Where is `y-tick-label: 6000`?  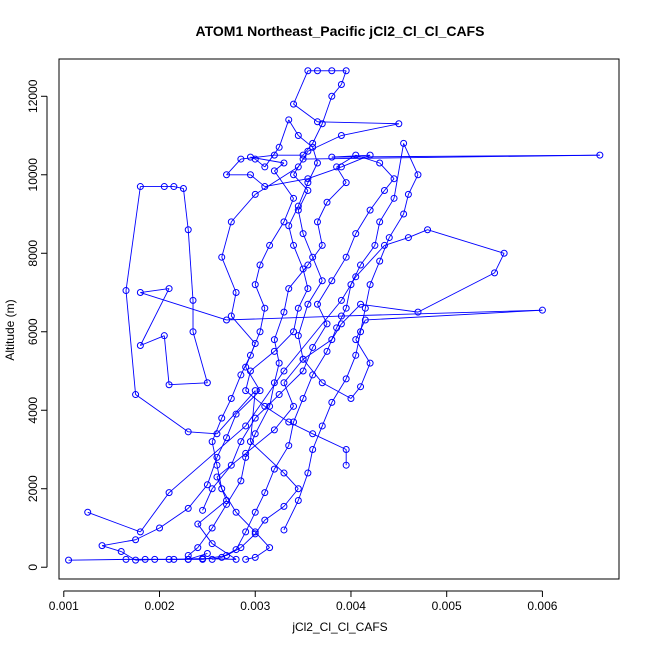
y-tick-label: 6000 is located at coordinates (33, 331).